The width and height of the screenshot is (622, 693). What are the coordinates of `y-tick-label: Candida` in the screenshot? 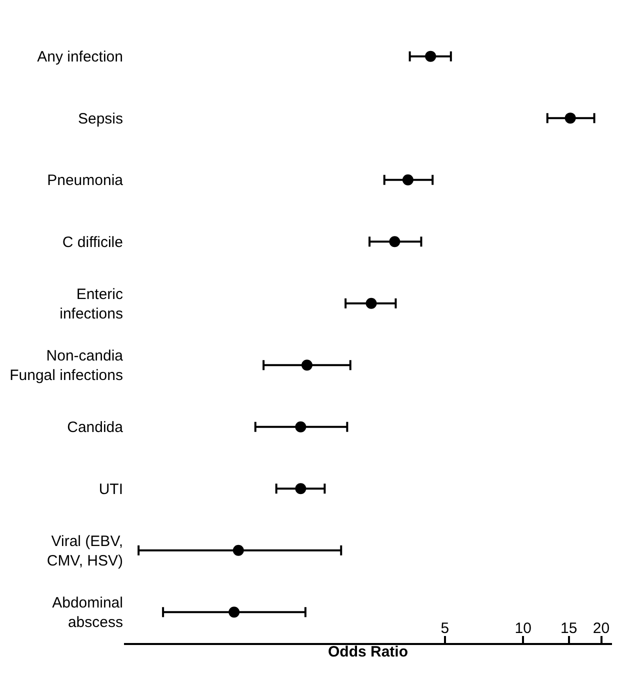 It's located at (95, 427).